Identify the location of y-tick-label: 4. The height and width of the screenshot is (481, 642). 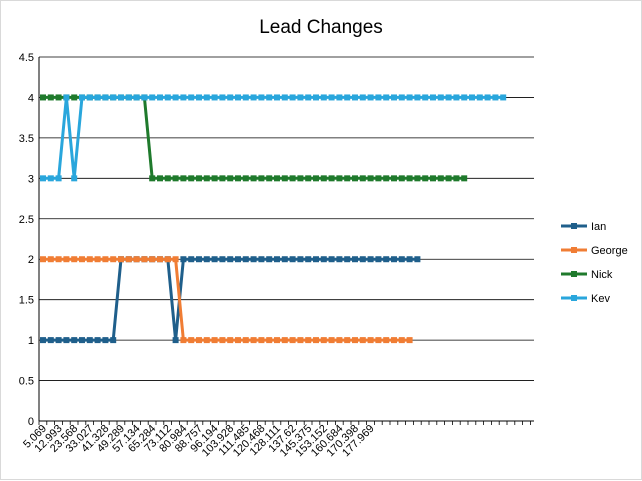
(31, 98).